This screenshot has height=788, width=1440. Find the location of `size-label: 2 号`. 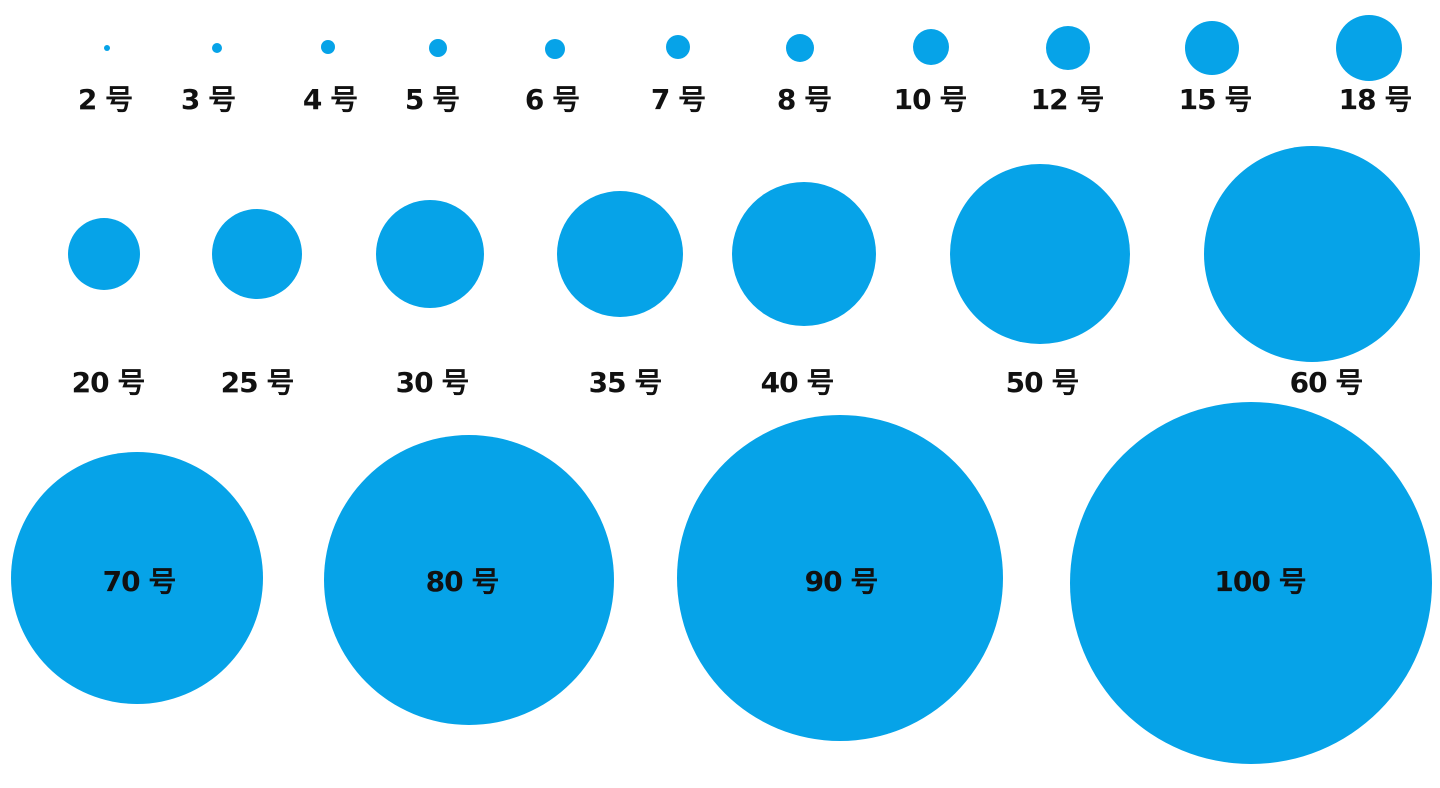

size-label: 2 号 is located at coordinates (105, 99).